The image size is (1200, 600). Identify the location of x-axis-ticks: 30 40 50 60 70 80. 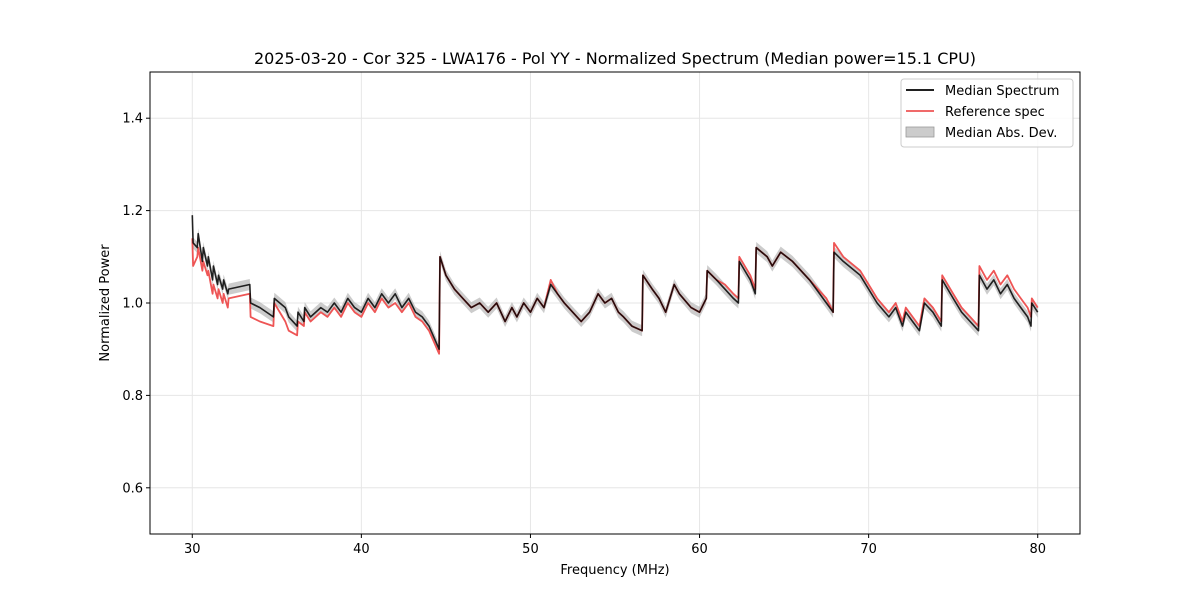
(615, 545).